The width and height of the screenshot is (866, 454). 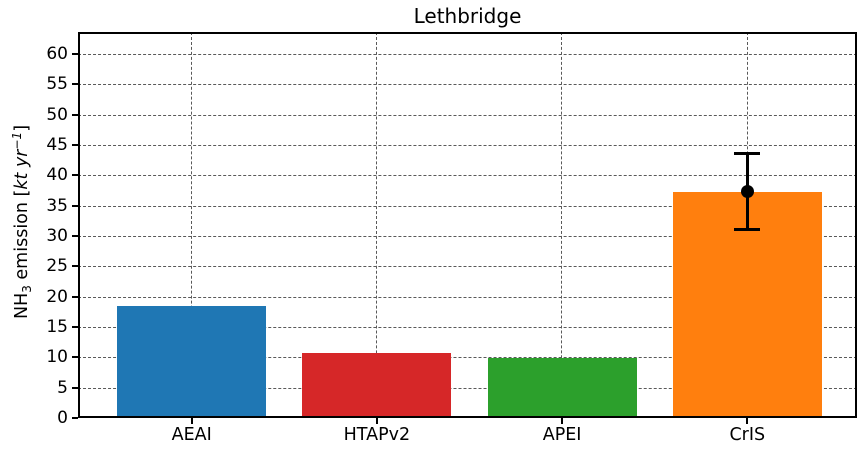 What do you see at coordinates (747, 192) in the screenshot?
I see `error-bar-marker` at bounding box center [747, 192].